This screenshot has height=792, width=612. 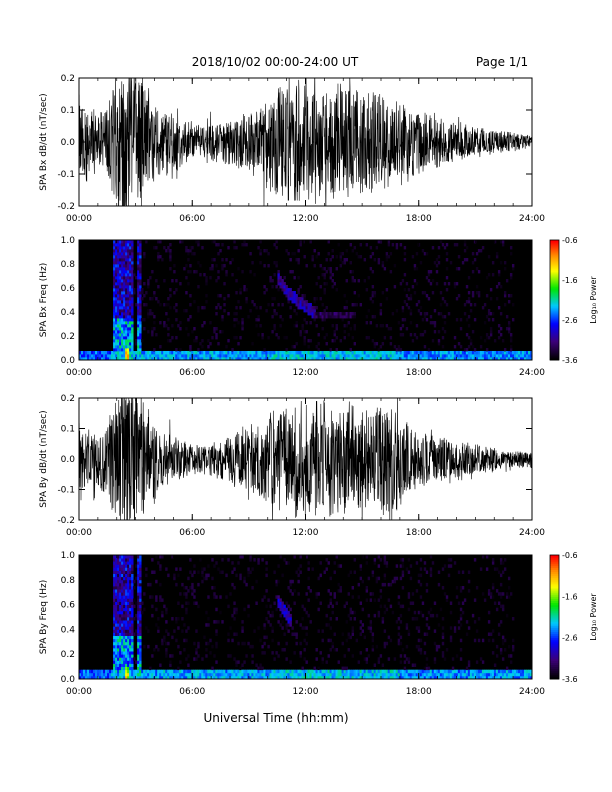 What do you see at coordinates (275, 62) in the screenshot?
I see `page-title: 2018/10/02 00:00-24:00 UT` at bounding box center [275, 62].